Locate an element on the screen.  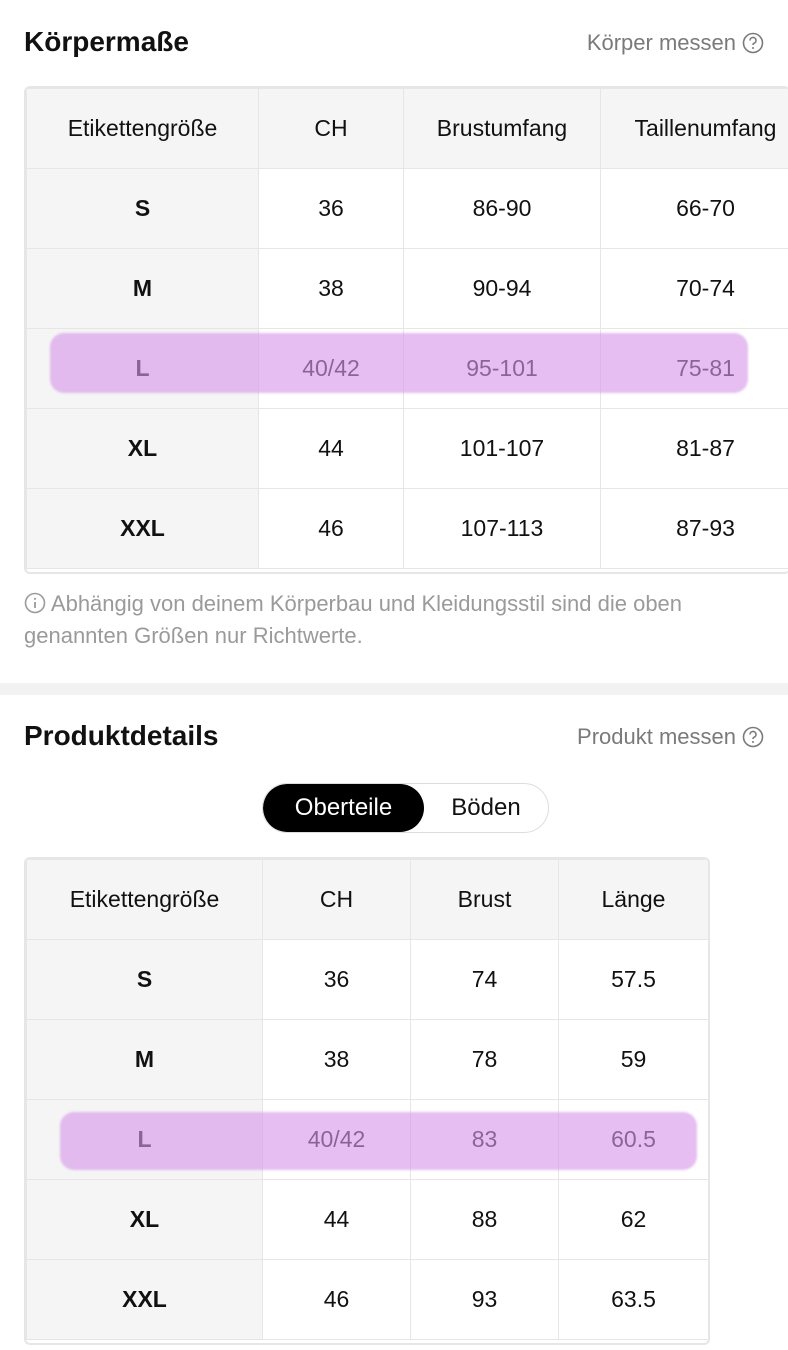
cell: 57.5 is located at coordinates (633, 979).